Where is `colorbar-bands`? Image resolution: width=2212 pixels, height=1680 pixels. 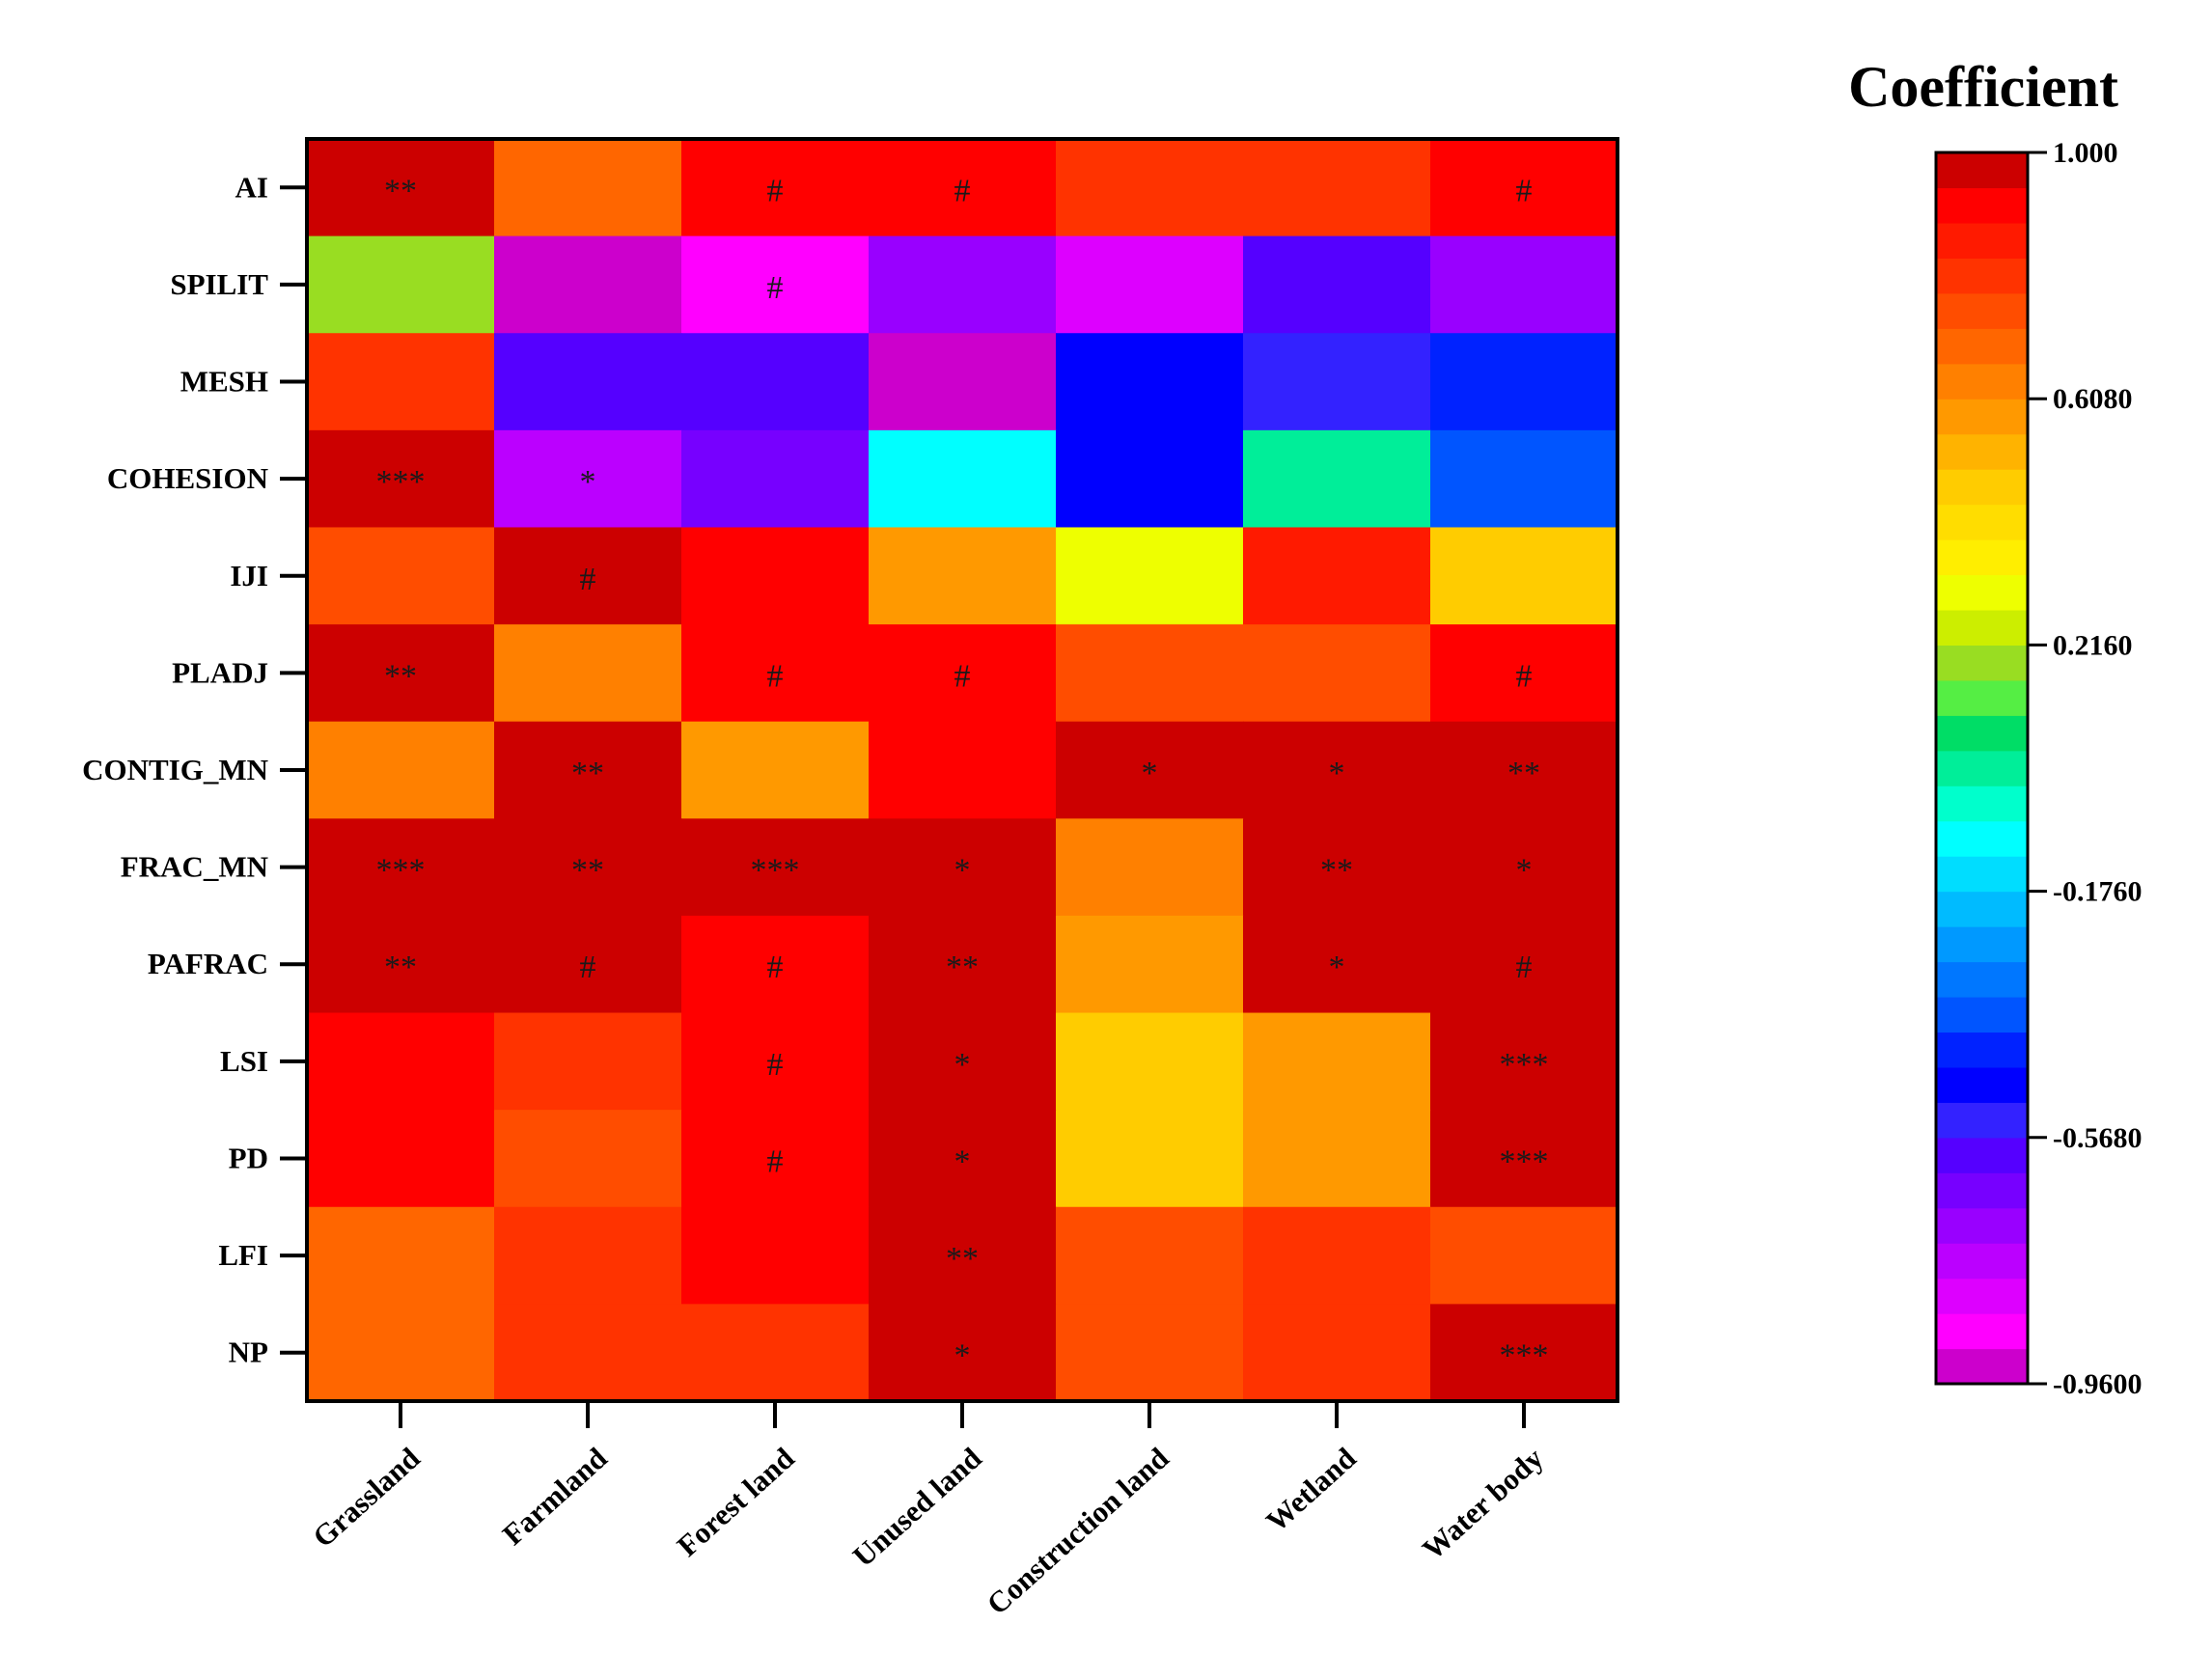 colorbar-bands is located at coordinates (1982, 768).